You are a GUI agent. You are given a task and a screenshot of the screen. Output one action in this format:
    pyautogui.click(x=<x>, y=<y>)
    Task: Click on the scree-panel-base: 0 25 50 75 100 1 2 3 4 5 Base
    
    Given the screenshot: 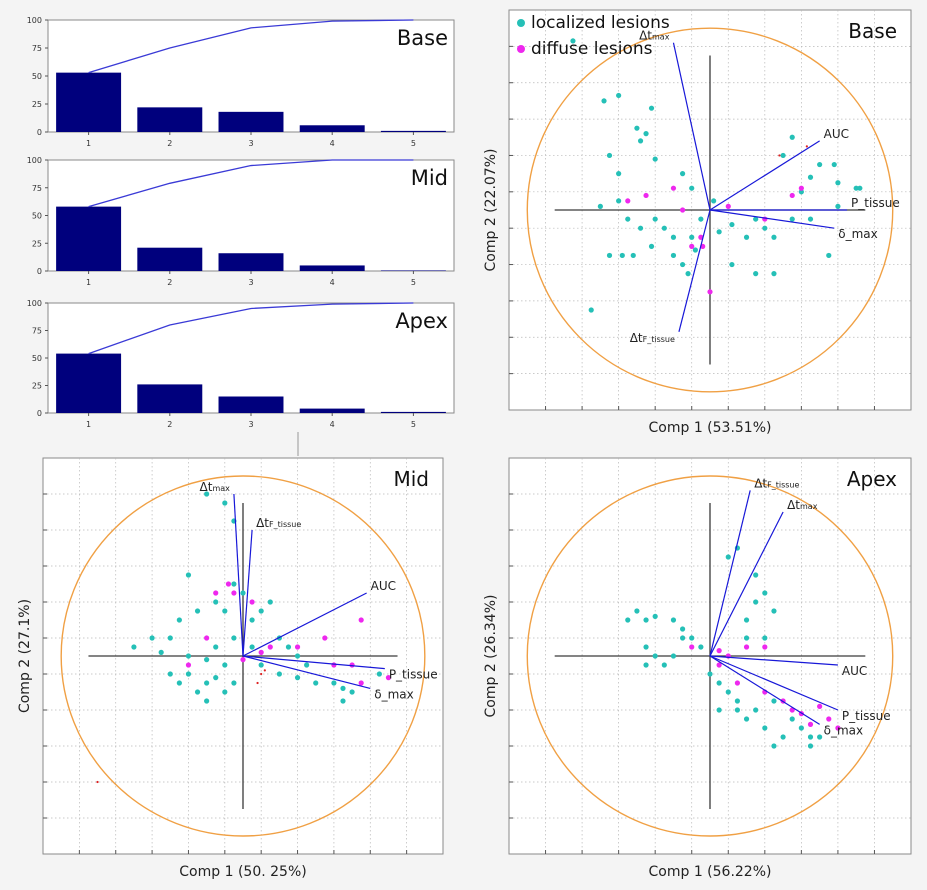 What is the action you would take?
    pyautogui.click(x=241, y=82)
    